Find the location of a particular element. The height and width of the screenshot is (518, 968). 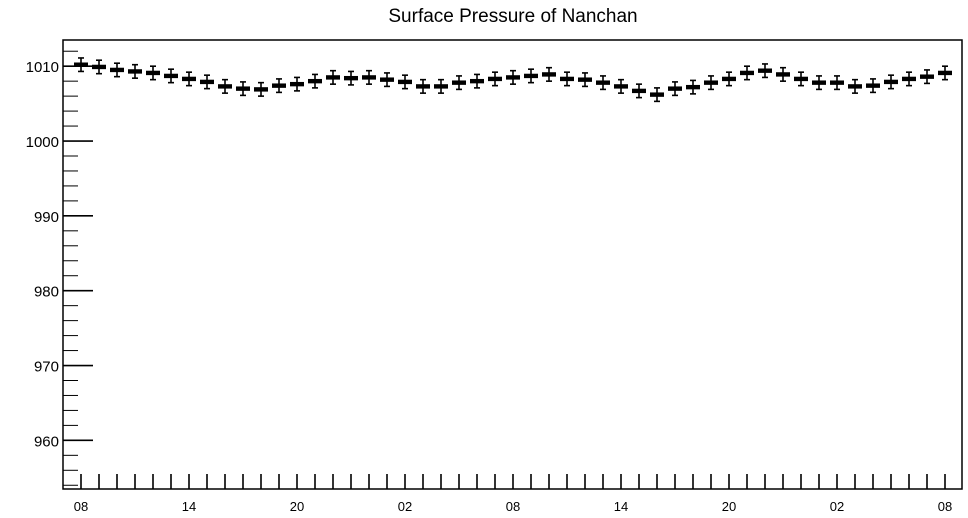

data-points is located at coordinates (513, 80).